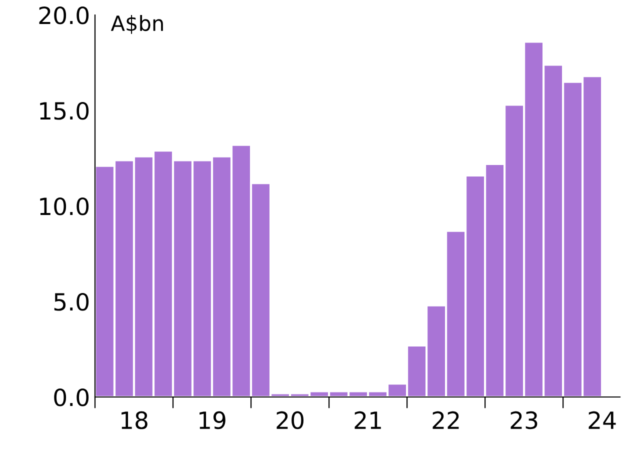 Image resolution: width=625 pixels, height=457 pixels. I want to click on x-tick-label: 18, so click(135, 420).